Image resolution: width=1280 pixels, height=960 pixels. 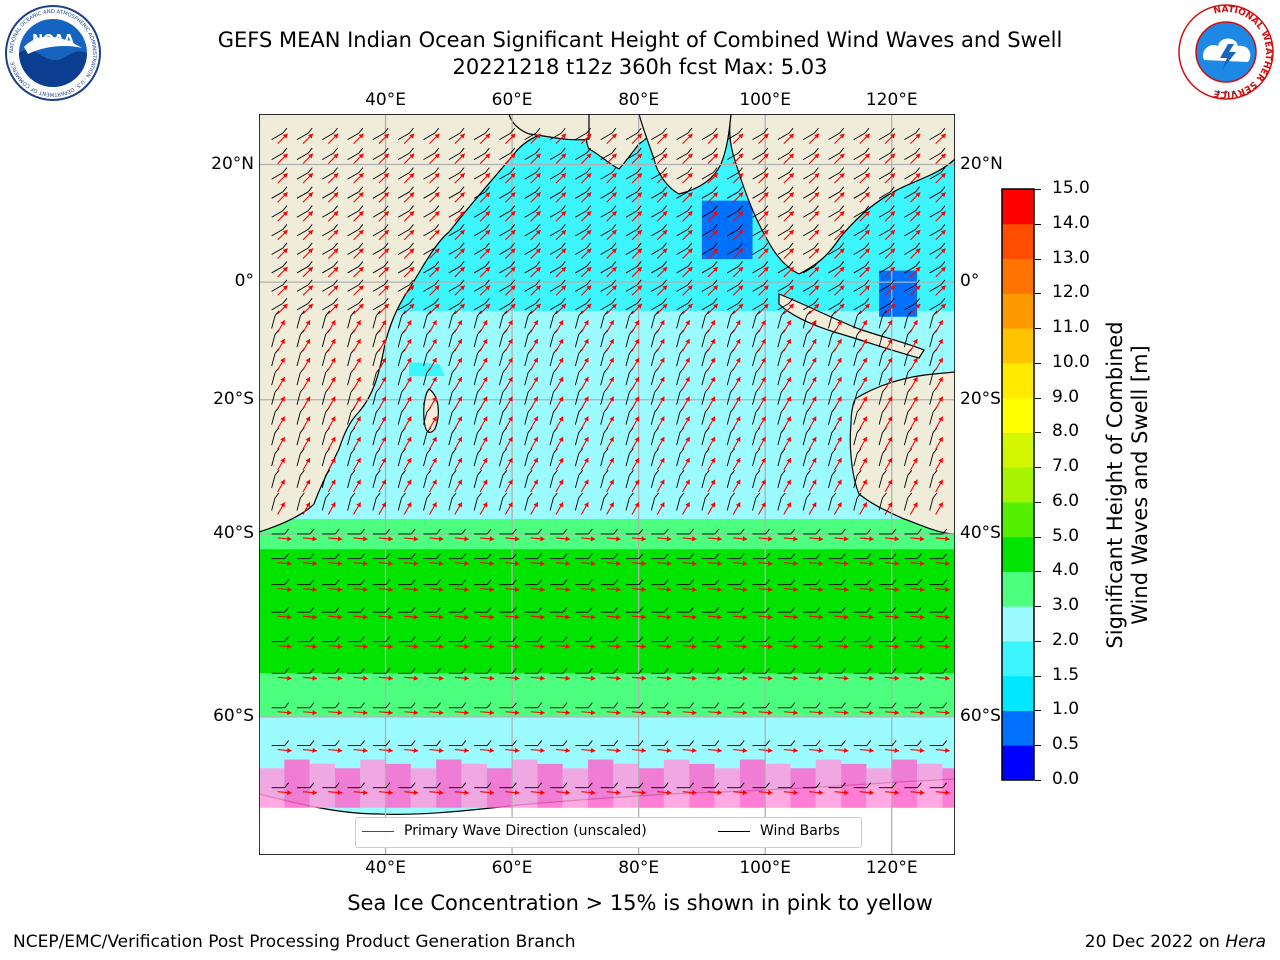 I want to click on lat-tick-left: 40°S, so click(x=233, y=532).